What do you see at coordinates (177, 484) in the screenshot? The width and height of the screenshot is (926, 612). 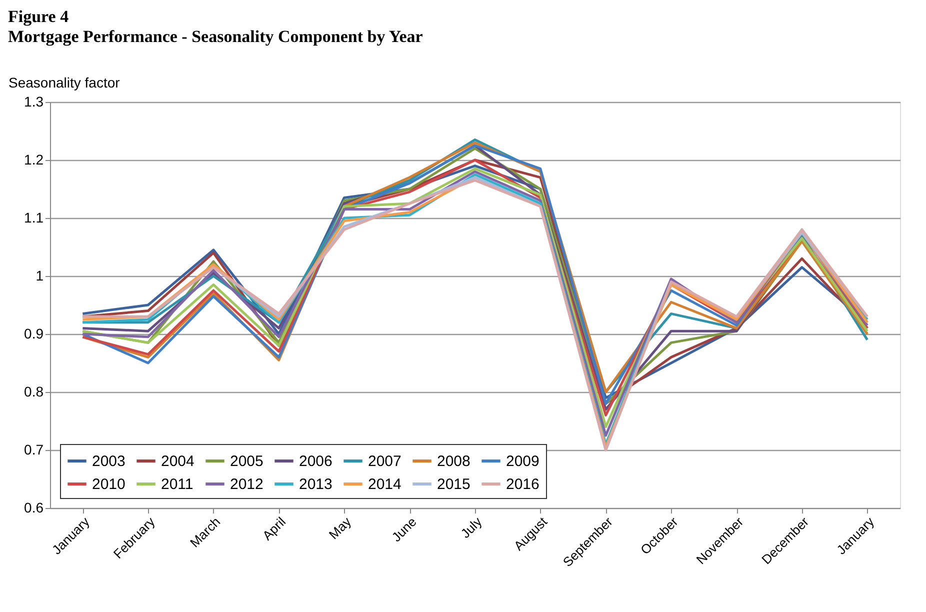 I see `legend-label: 2011` at bounding box center [177, 484].